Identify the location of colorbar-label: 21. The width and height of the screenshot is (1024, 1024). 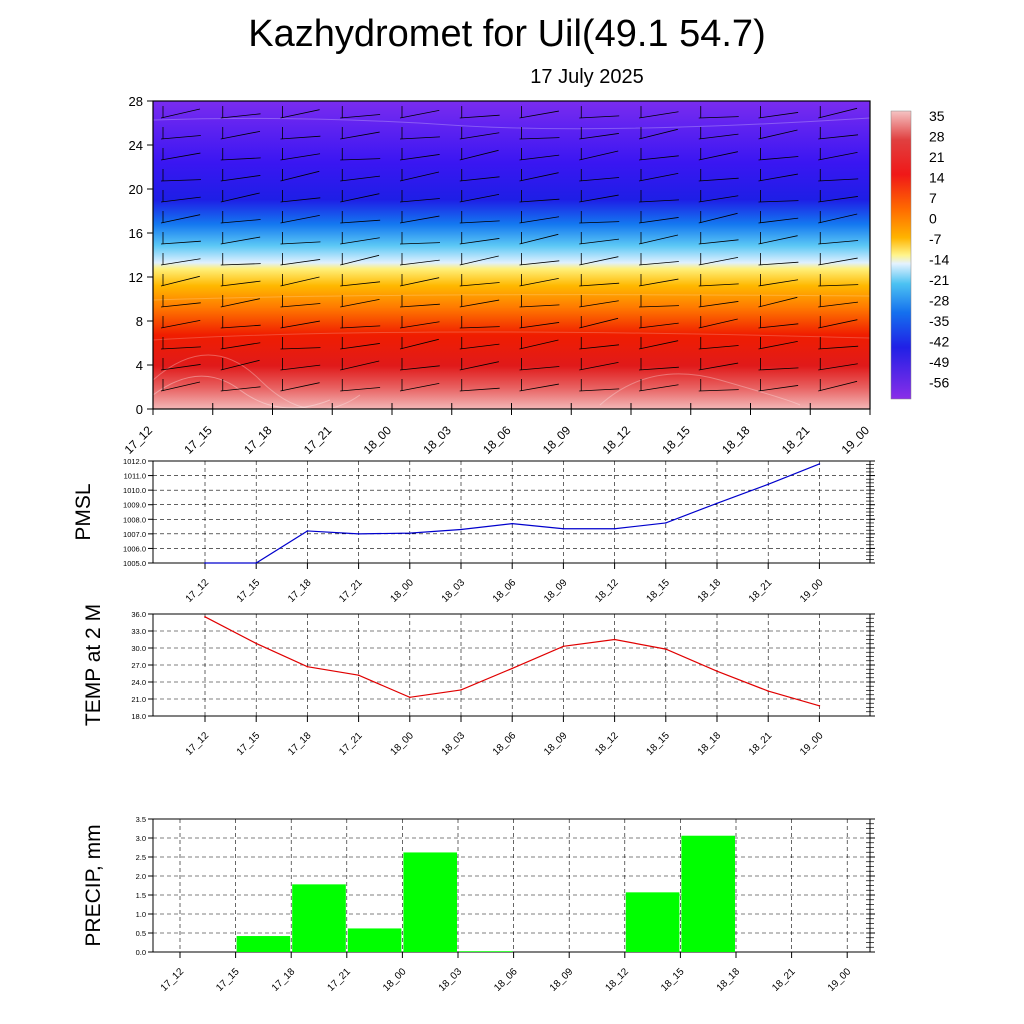
(937, 157).